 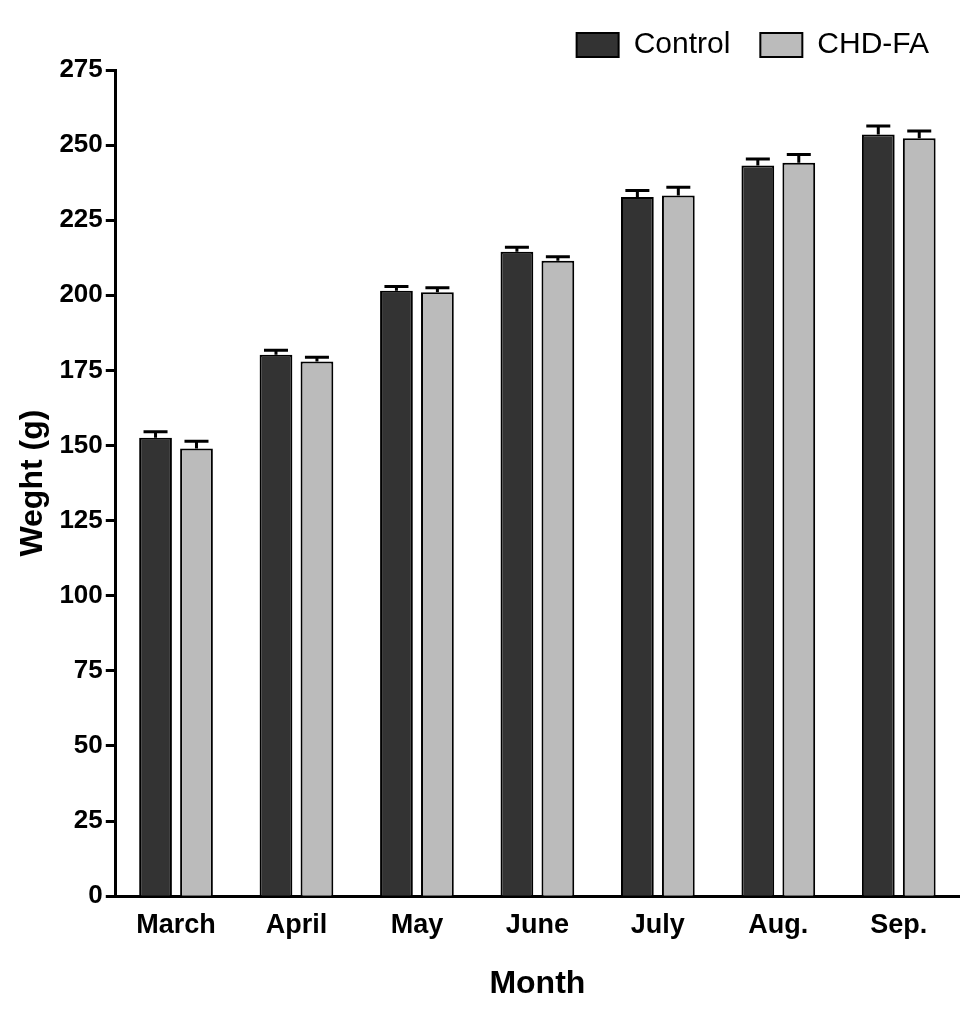 What do you see at coordinates (81, 593) in the screenshot?
I see `y-tick-label: 100` at bounding box center [81, 593].